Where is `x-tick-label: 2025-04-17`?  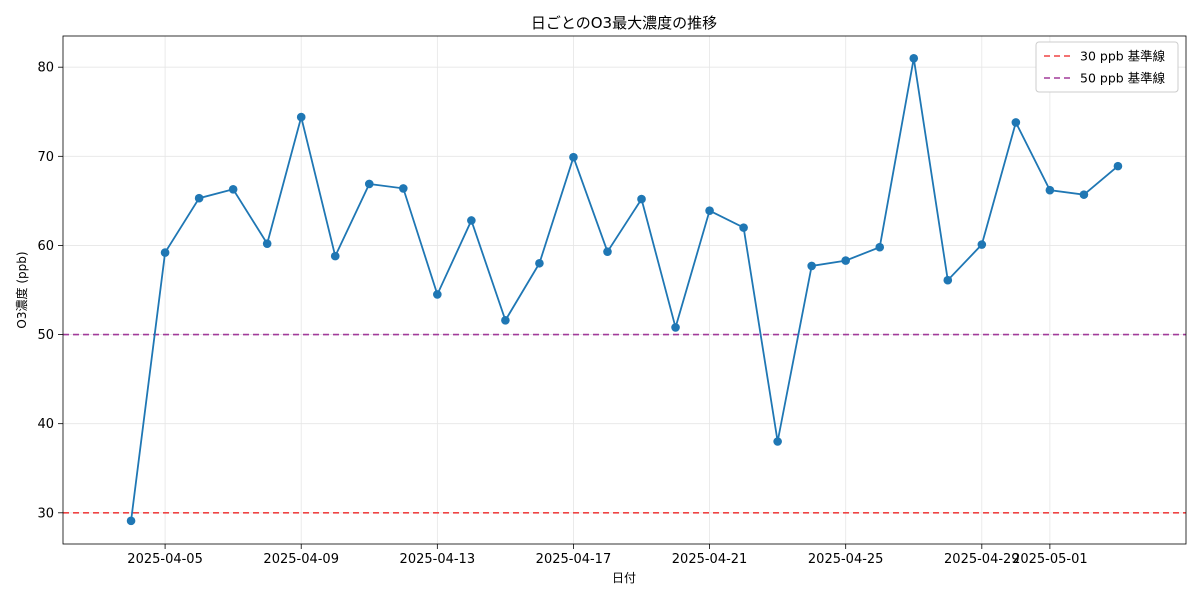 x-tick-label: 2025-04-17 is located at coordinates (574, 559).